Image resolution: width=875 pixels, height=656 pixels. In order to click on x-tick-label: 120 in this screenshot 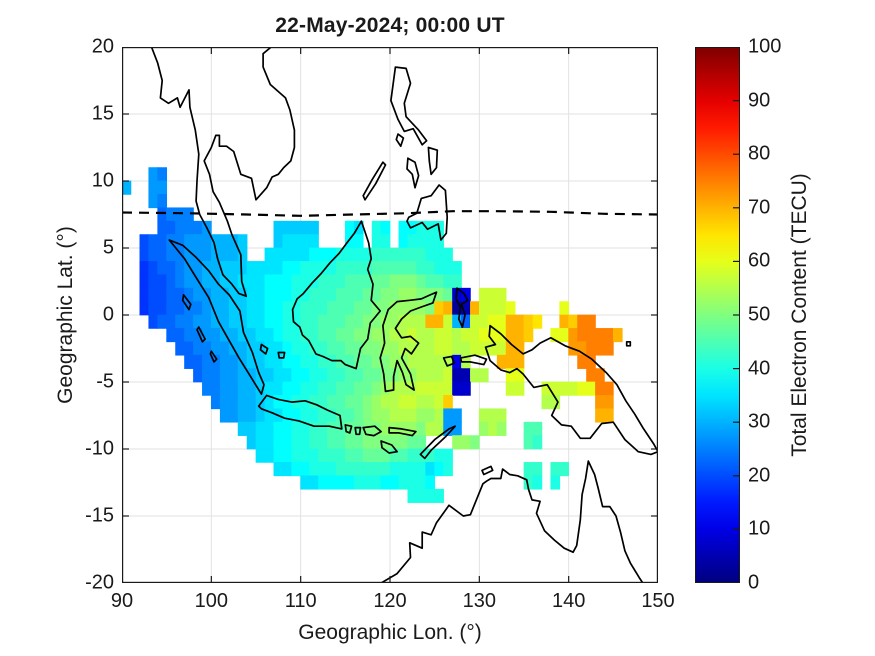, I will do `click(390, 601)`.